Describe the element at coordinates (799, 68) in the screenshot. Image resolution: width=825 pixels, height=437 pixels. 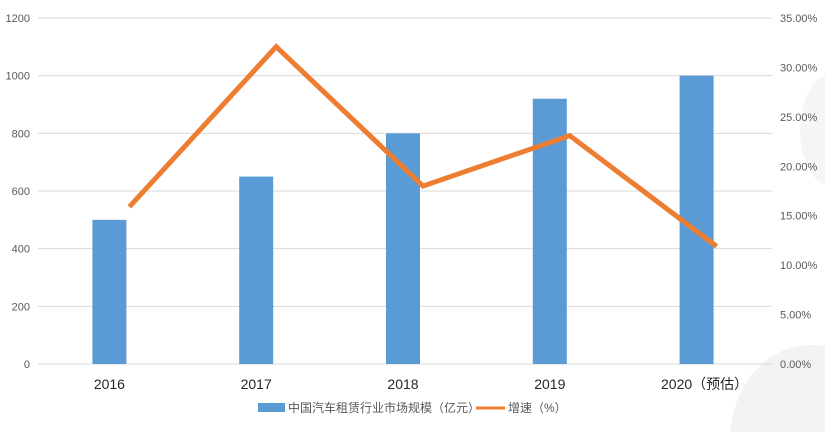
I see `right-axis-tick-label: 30.00%` at that location.